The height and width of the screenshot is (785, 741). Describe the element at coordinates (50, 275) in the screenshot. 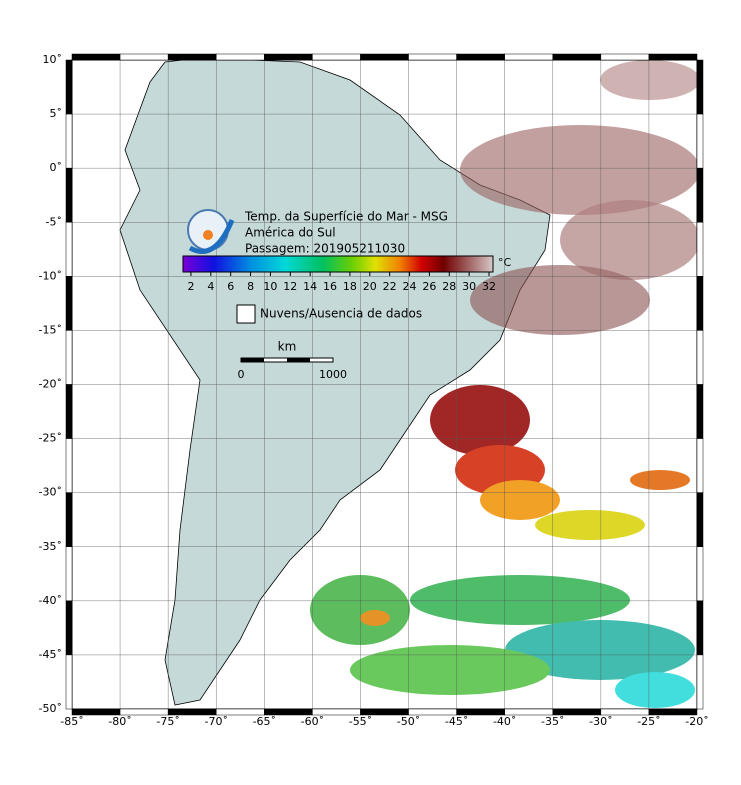

I see `lat-tick-label: -10˚` at that location.